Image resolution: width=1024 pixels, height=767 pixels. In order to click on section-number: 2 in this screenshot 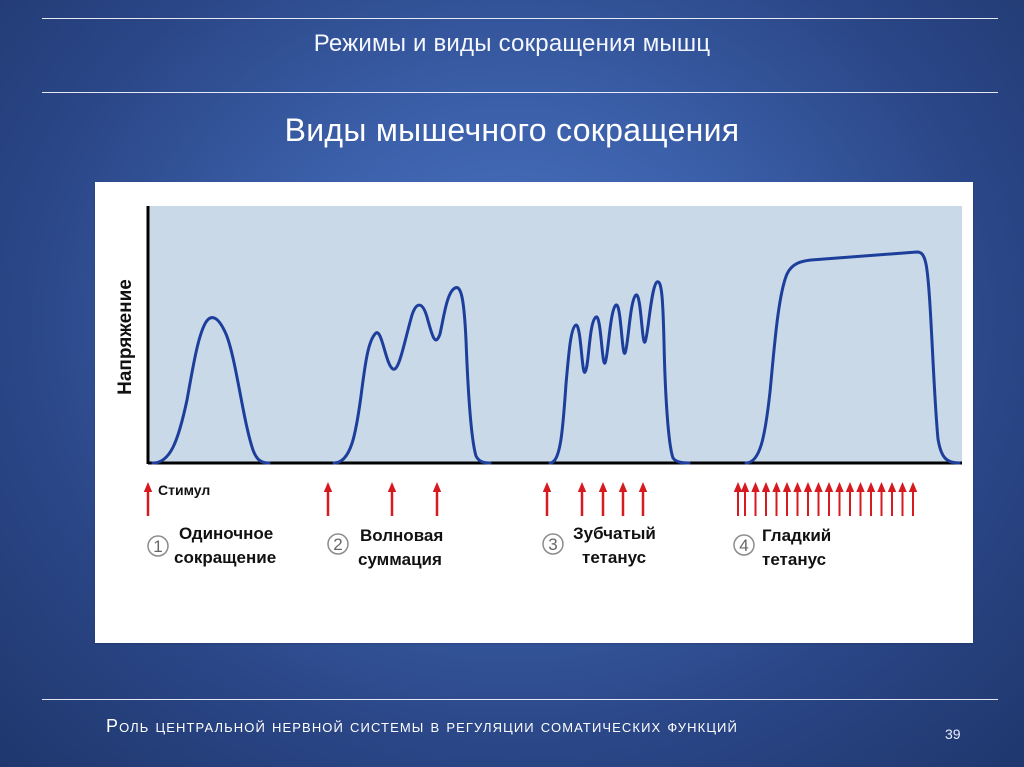, I will do `click(337, 544)`.